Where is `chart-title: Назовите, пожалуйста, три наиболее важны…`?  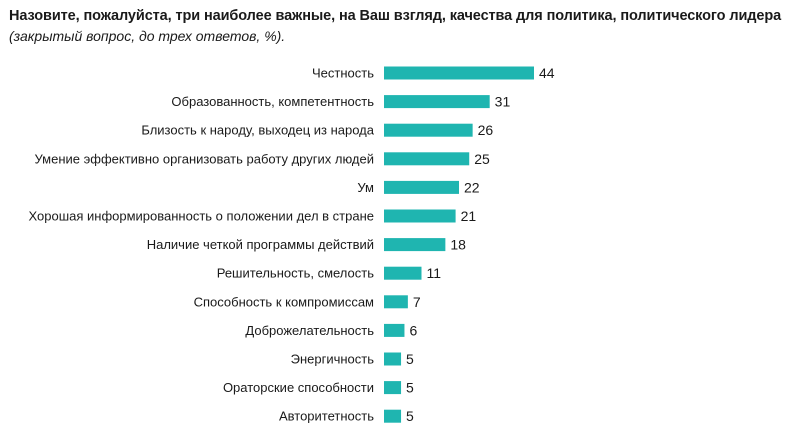 chart-title: Назовите, пожалуйста, три наиболее важны… is located at coordinates (395, 16).